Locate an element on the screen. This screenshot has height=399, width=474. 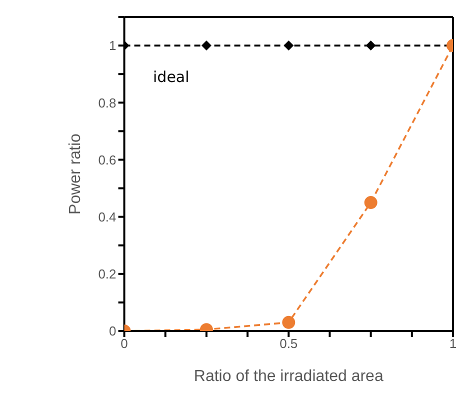
x-tick-label: 0 is located at coordinates (124, 344).